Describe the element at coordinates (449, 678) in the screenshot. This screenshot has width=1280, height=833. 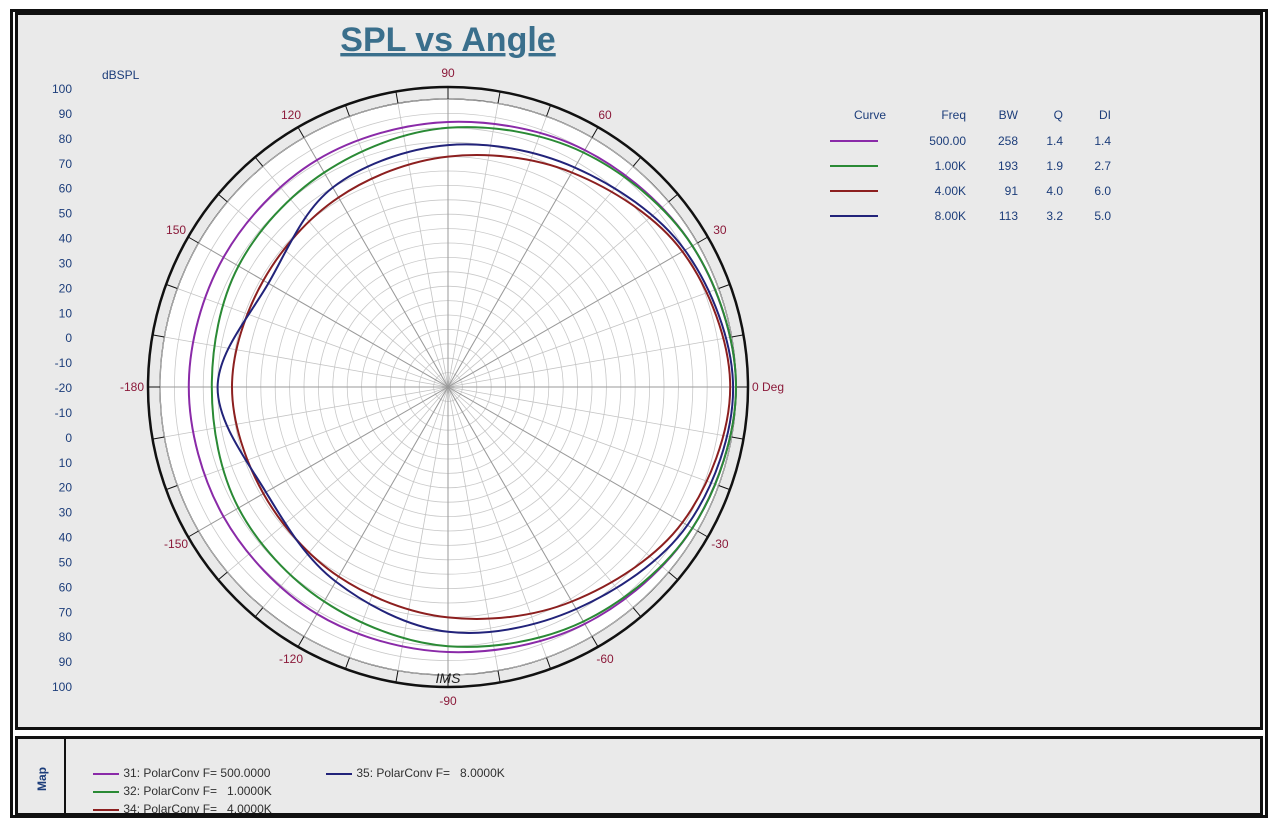
I see `handwritten-note: IMS` at that location.